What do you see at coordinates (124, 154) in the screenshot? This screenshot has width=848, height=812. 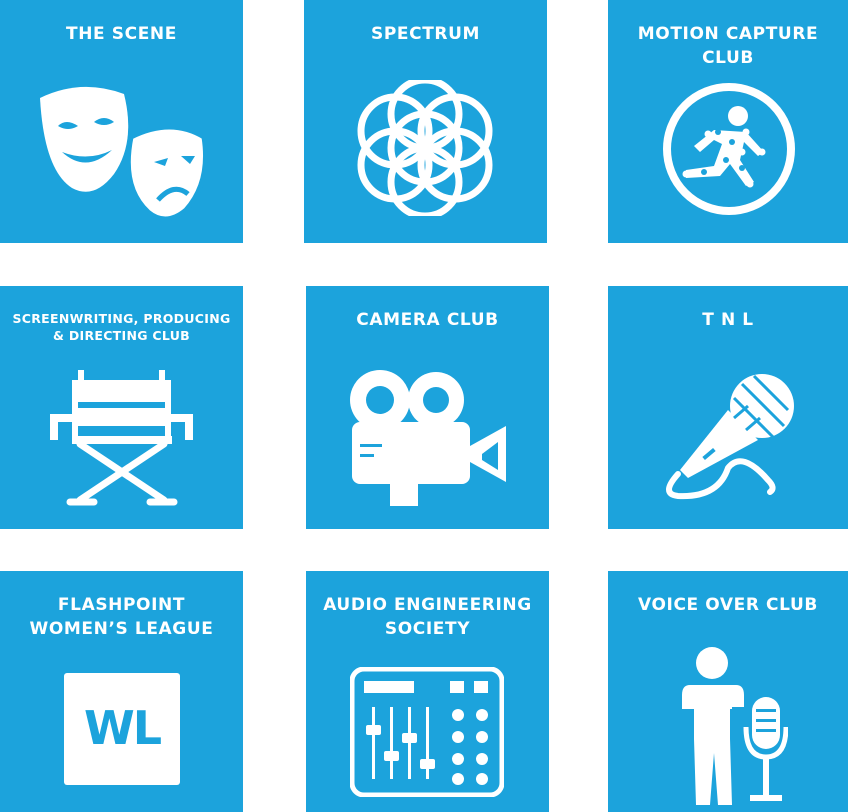 I see `theater-masks-icon` at bounding box center [124, 154].